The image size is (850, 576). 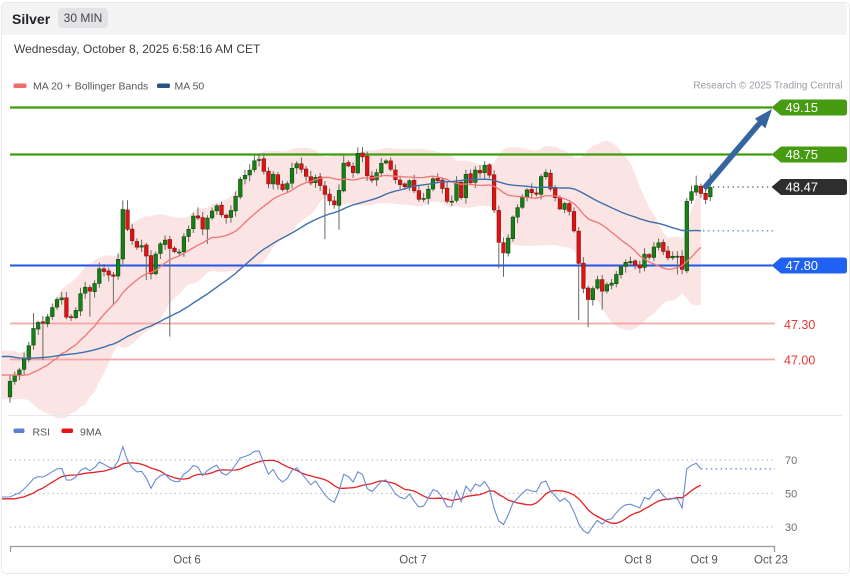 I want to click on svg-text: 50, so click(x=791, y=495).